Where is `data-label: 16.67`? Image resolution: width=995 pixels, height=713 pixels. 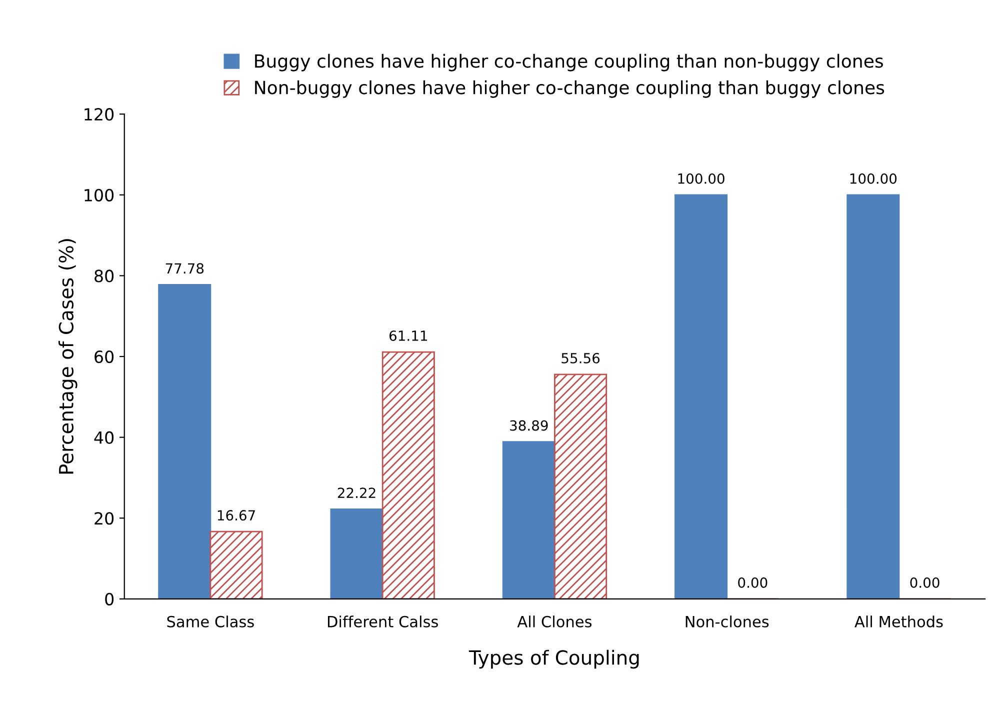 data-label: 16.67 is located at coordinates (236, 515).